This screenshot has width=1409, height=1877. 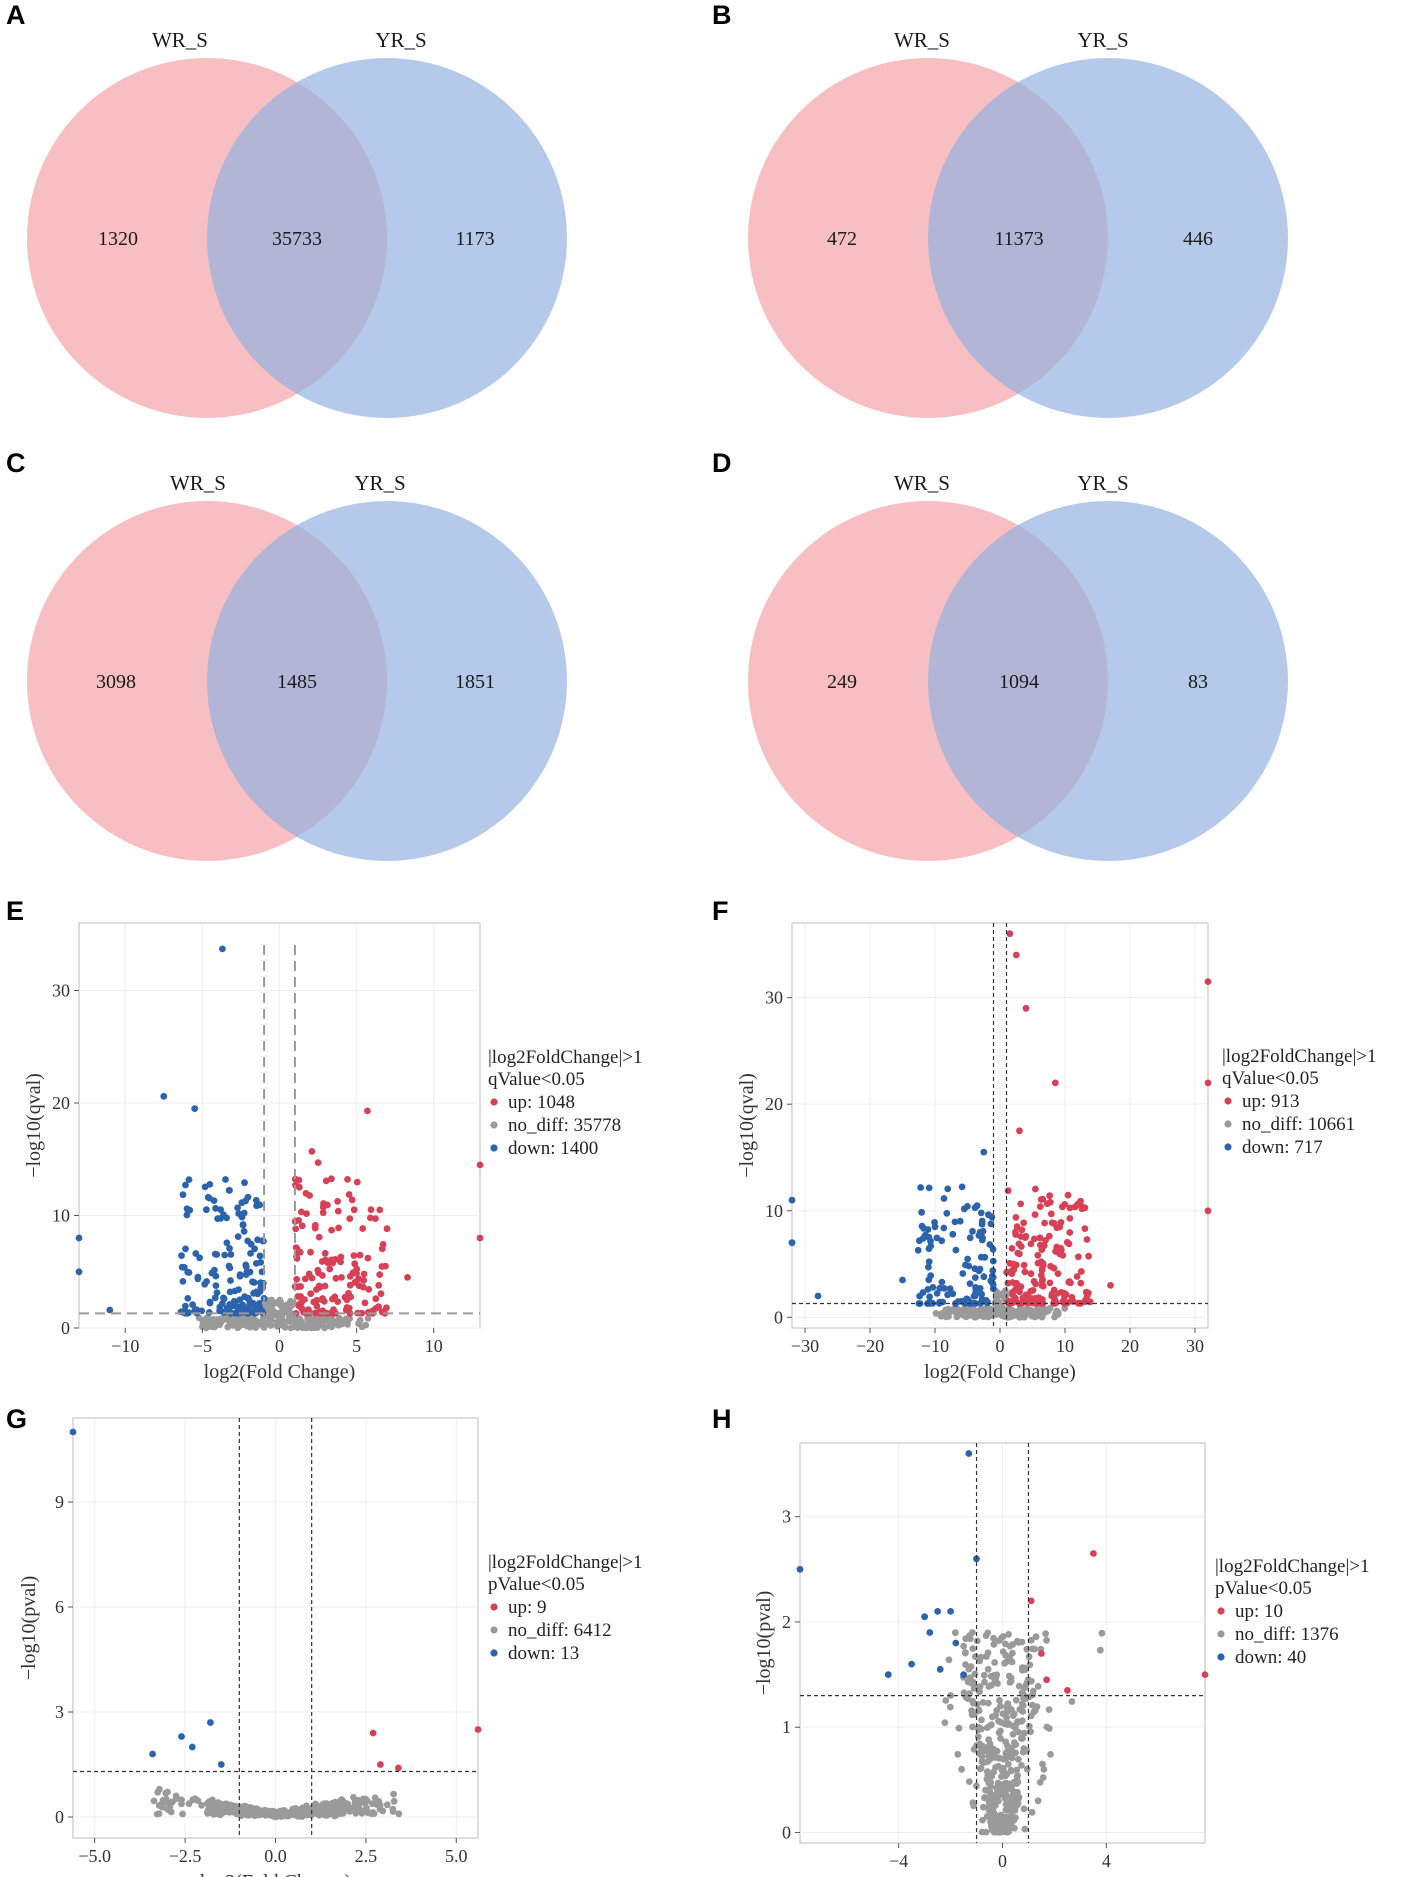 I want to click on panel-label-h: H, so click(x=722, y=1419).